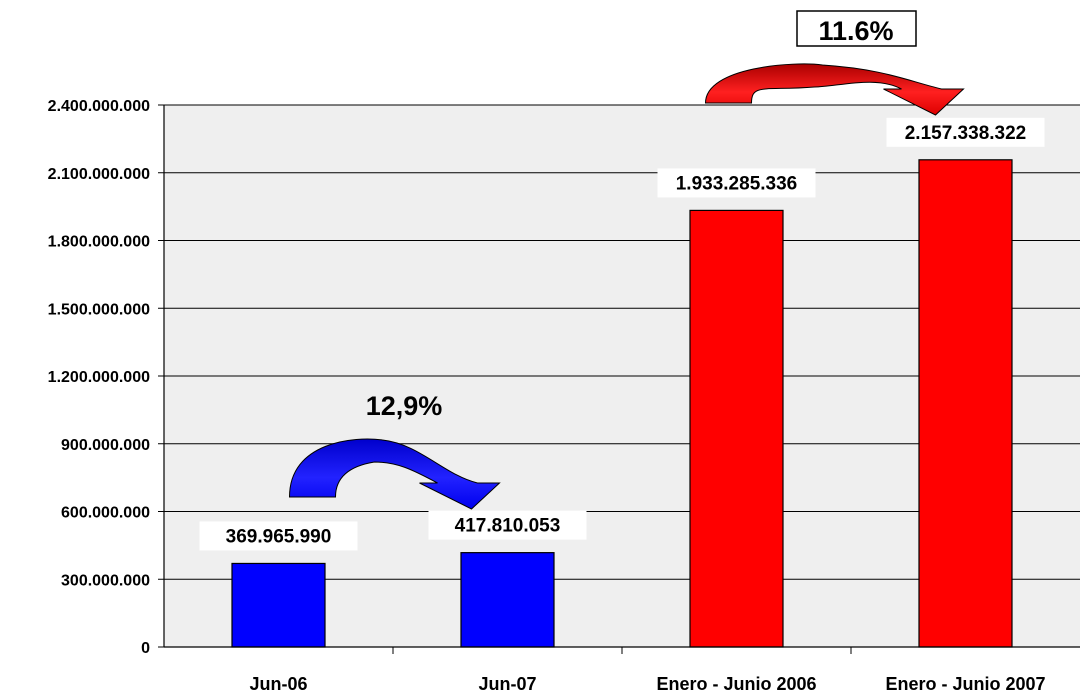  I want to click on red-curved-arrow, so click(834, 89).